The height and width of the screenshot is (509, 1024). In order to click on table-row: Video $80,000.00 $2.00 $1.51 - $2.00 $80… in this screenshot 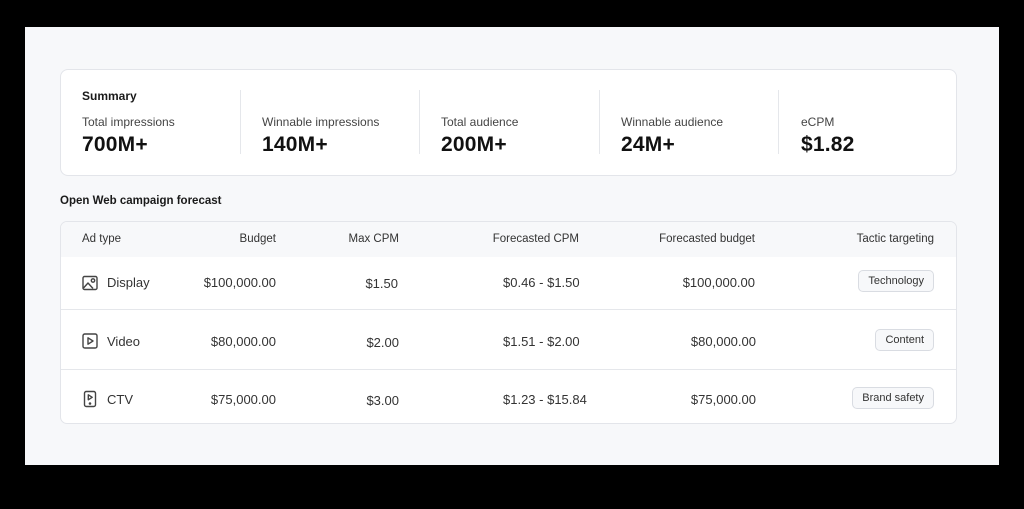, I will do `click(508, 339)`.